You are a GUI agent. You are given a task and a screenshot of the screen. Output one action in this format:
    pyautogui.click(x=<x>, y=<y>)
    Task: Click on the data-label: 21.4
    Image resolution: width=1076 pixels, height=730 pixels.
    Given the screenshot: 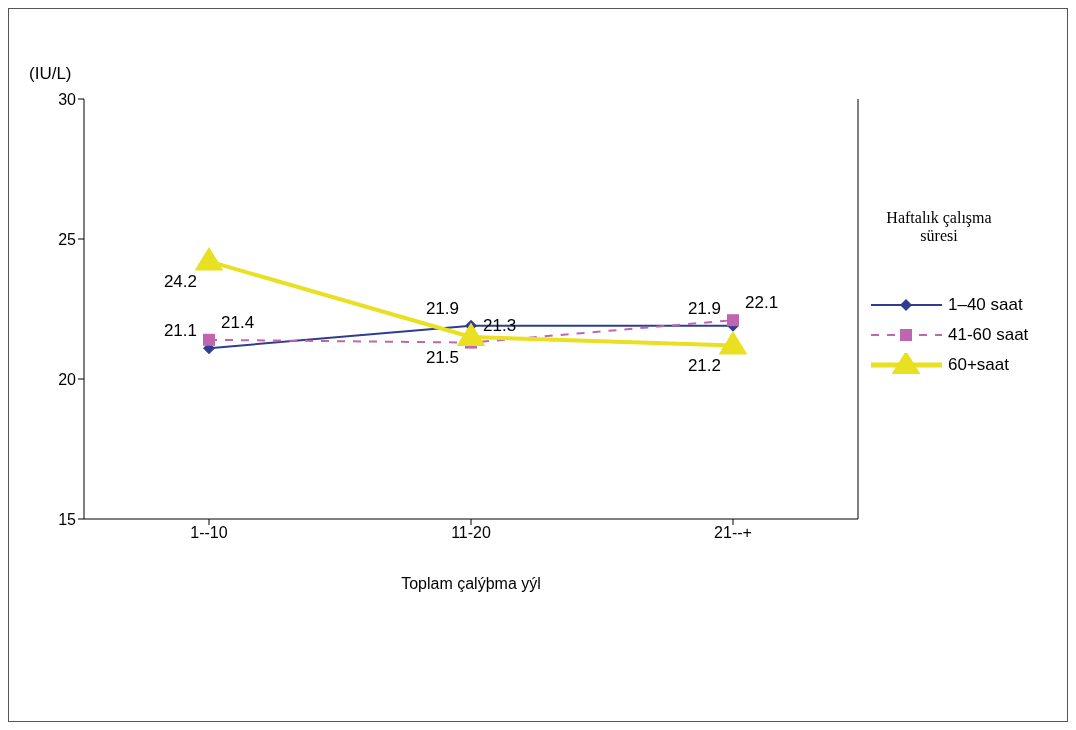 What is the action you would take?
    pyautogui.click(x=238, y=322)
    